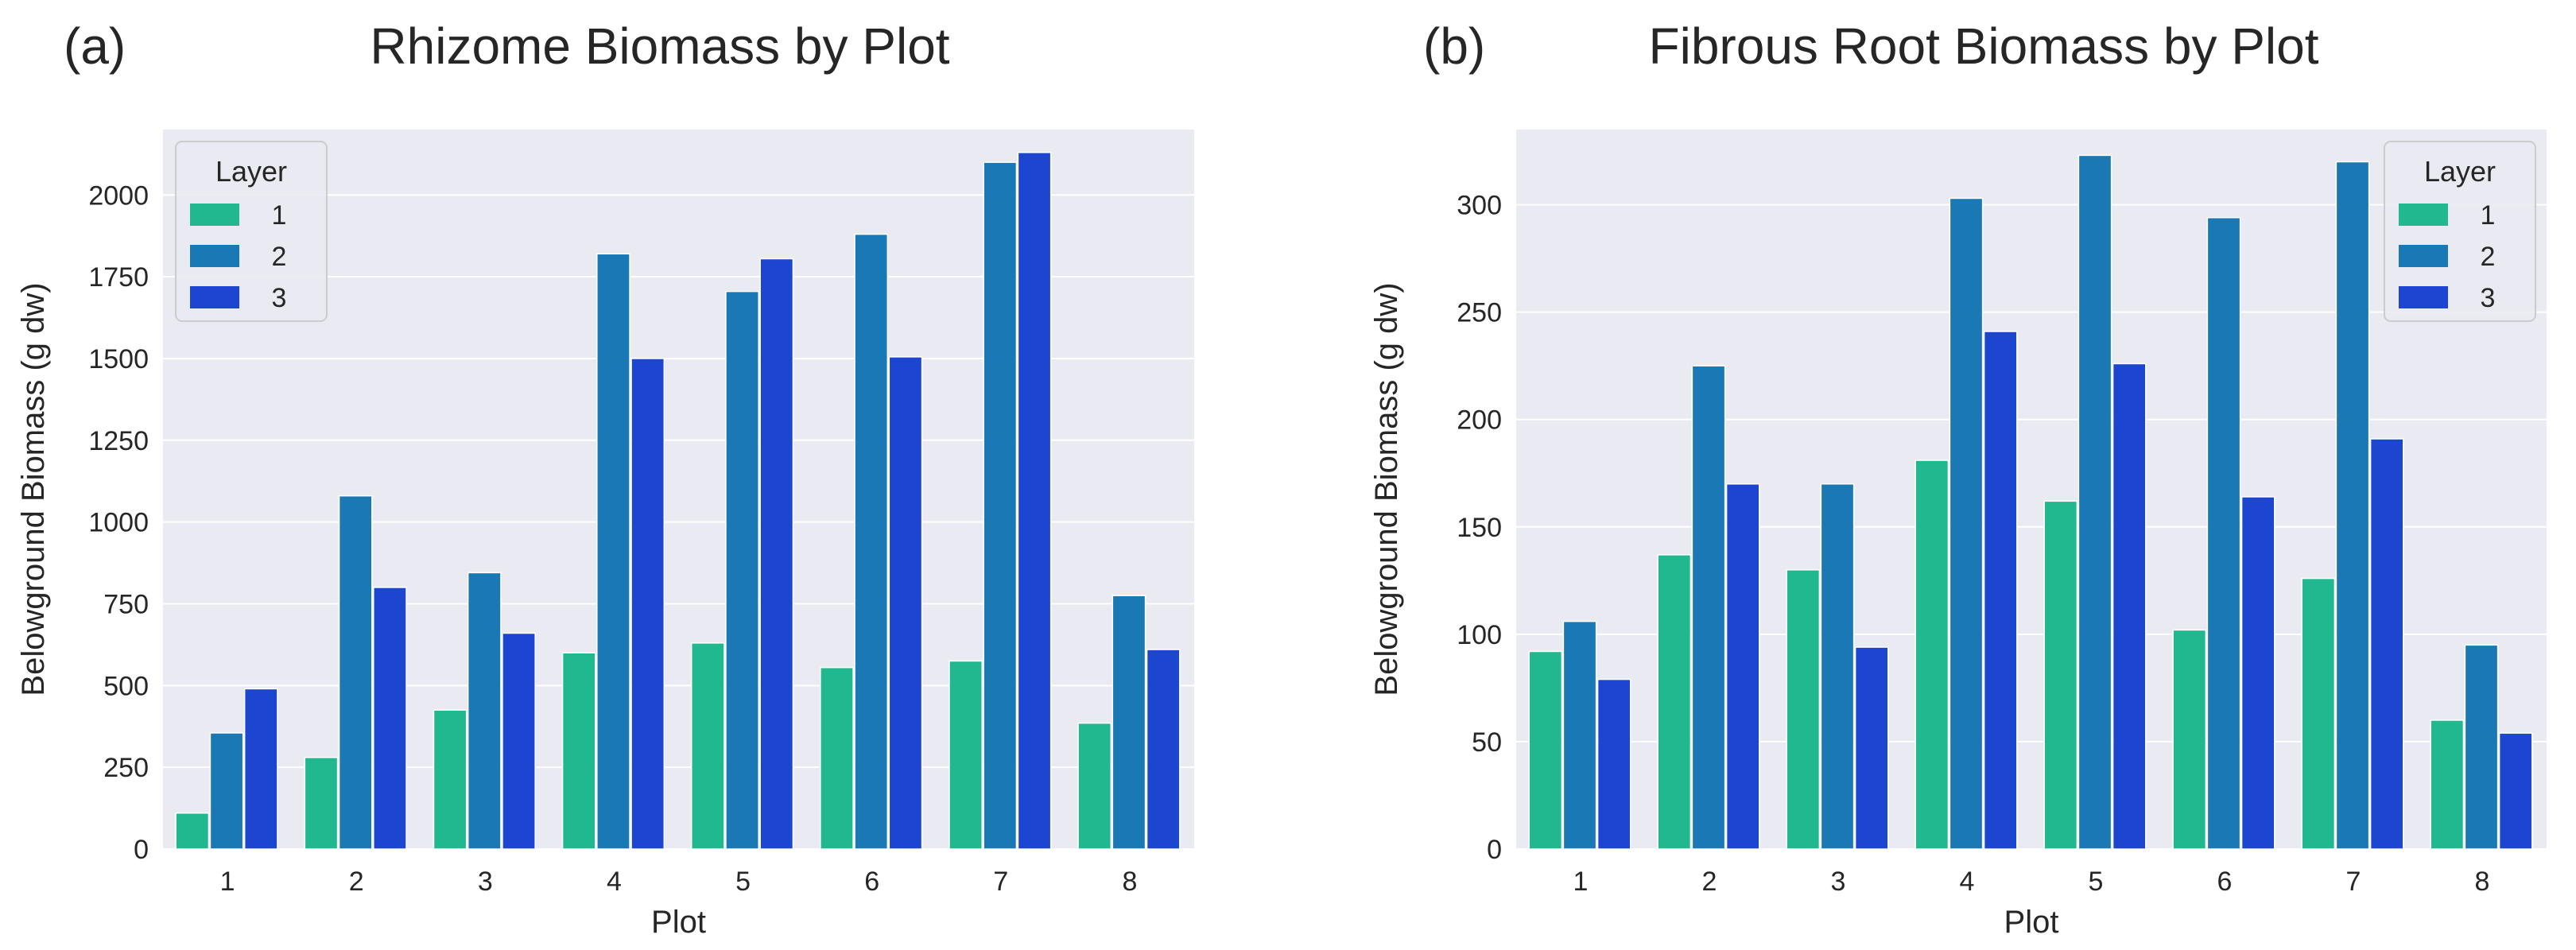 This screenshot has width=2576, height=950. What do you see at coordinates (1487, 742) in the screenshot?
I see `y-tick-label: 50` at bounding box center [1487, 742].